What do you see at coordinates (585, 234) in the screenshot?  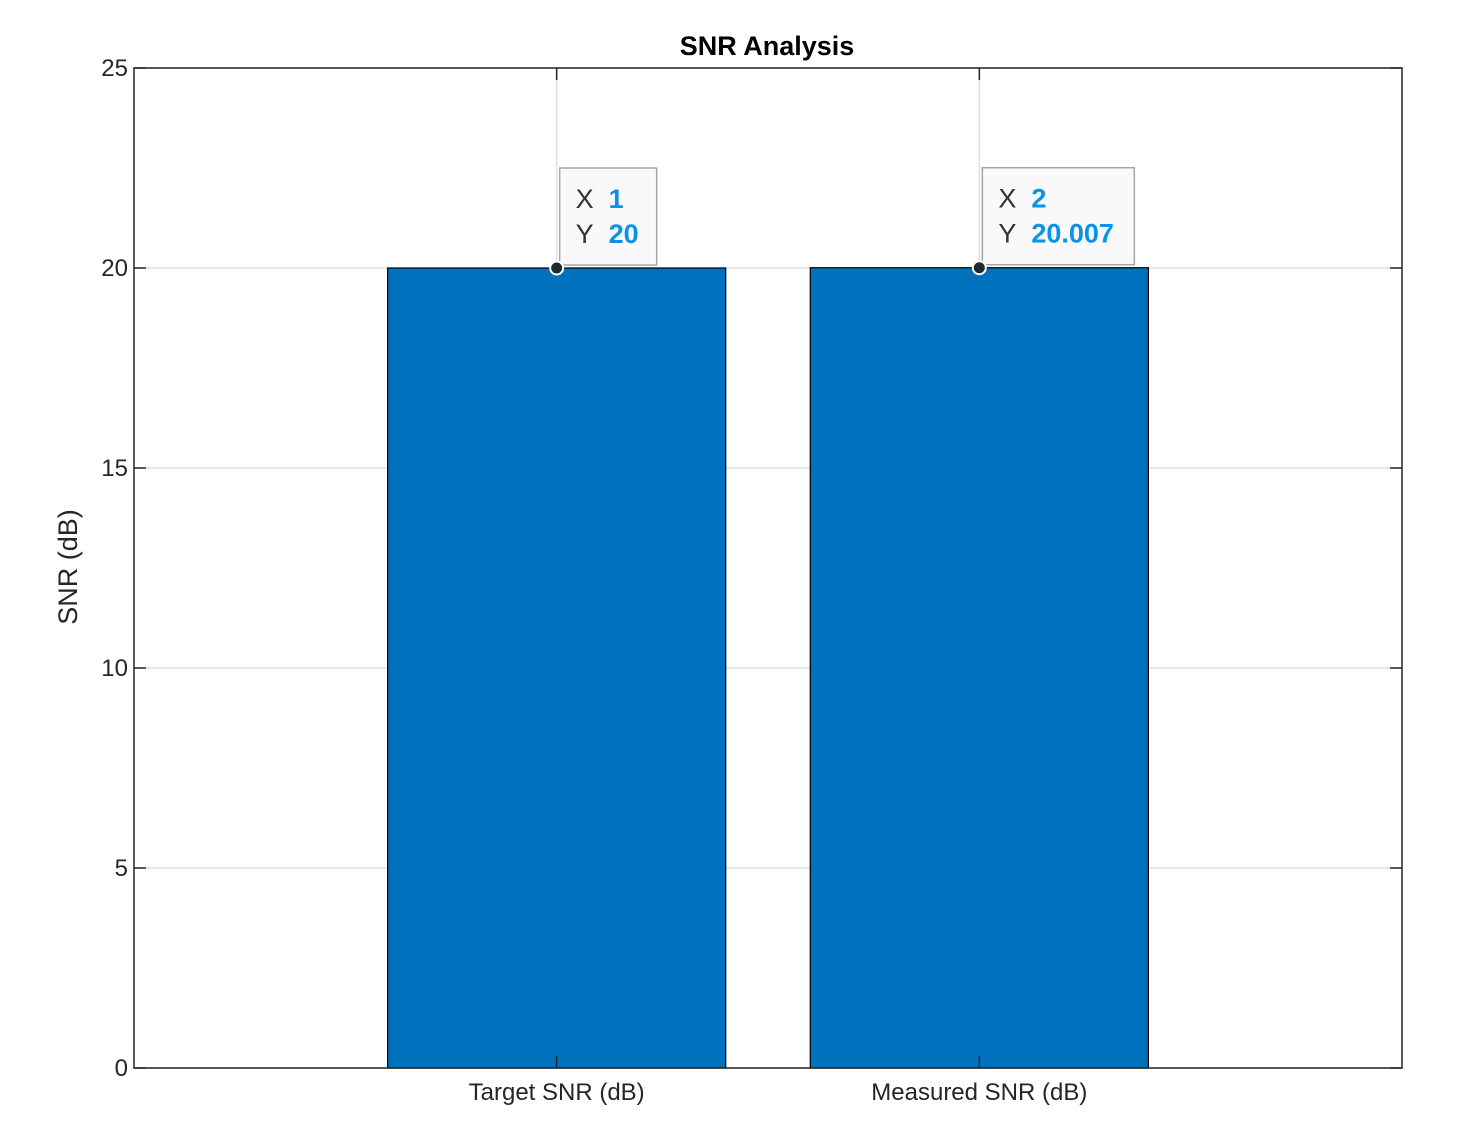 I see `datatip-y-key-0: Y` at bounding box center [585, 234].